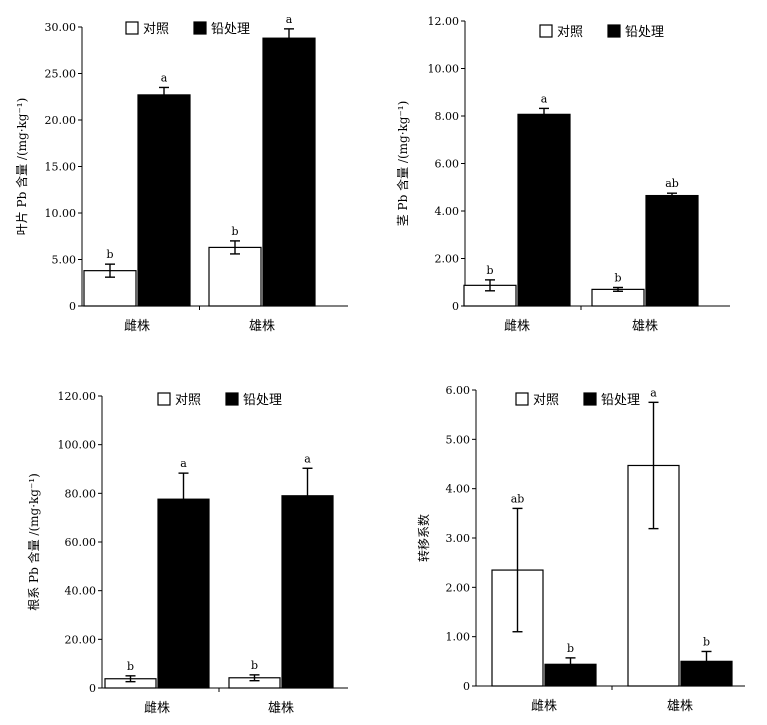 The image size is (767, 725). Describe the element at coordinates (423, 538) in the screenshot. I see `y-axis-label: 转移系数` at that location.